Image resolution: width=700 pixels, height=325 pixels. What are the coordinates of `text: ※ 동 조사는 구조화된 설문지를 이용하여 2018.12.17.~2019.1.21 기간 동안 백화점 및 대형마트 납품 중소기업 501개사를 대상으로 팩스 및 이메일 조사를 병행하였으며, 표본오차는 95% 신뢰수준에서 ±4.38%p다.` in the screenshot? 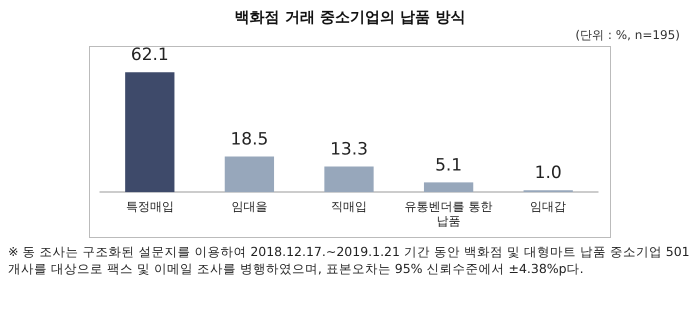 It's located at (349, 261).